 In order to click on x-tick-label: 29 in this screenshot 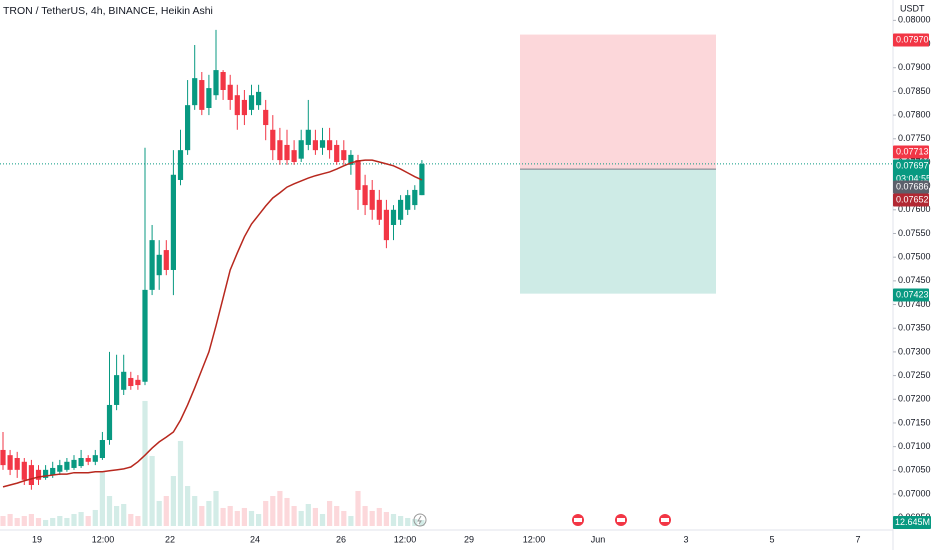, I will do `click(469, 539)`.